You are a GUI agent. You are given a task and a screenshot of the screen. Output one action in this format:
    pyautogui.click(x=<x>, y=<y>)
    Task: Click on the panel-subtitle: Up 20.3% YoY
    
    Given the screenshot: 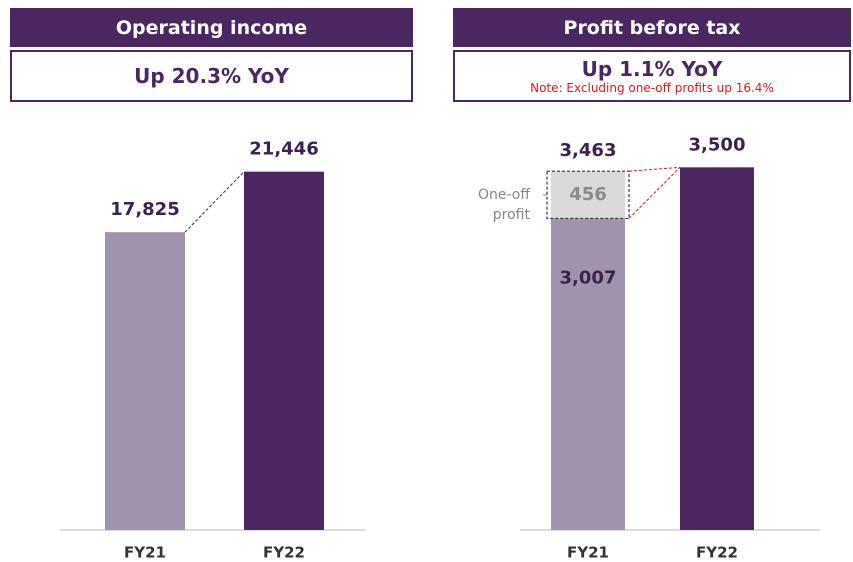 What is the action you would take?
    pyautogui.click(x=211, y=76)
    